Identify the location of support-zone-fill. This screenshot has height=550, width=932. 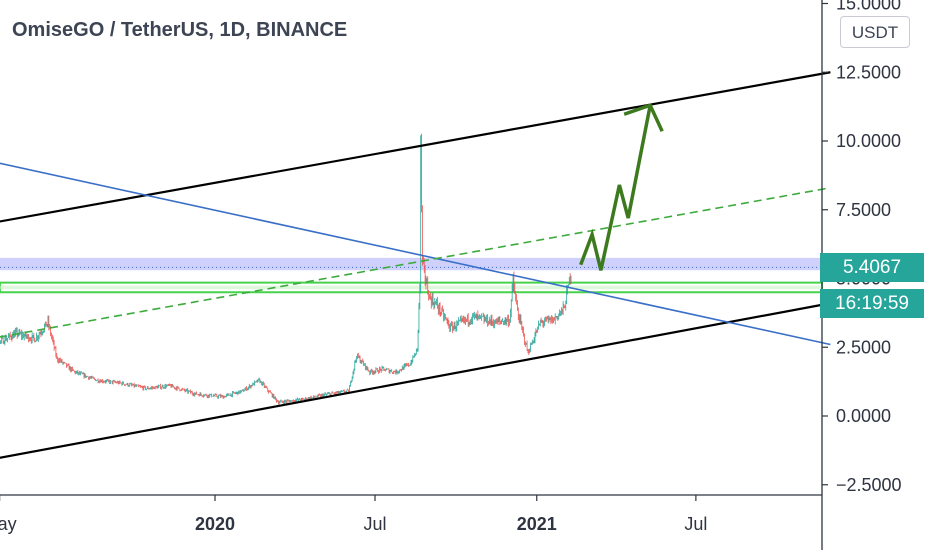
(411, 287).